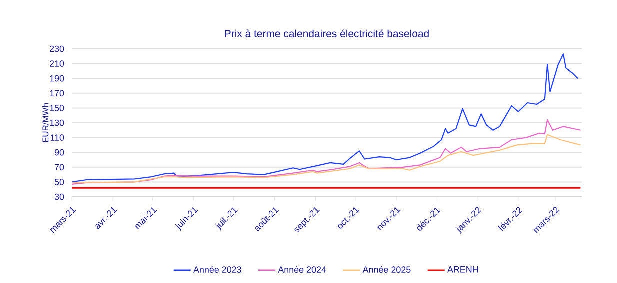  I want to click on legend-label: ARENH, so click(462, 269).